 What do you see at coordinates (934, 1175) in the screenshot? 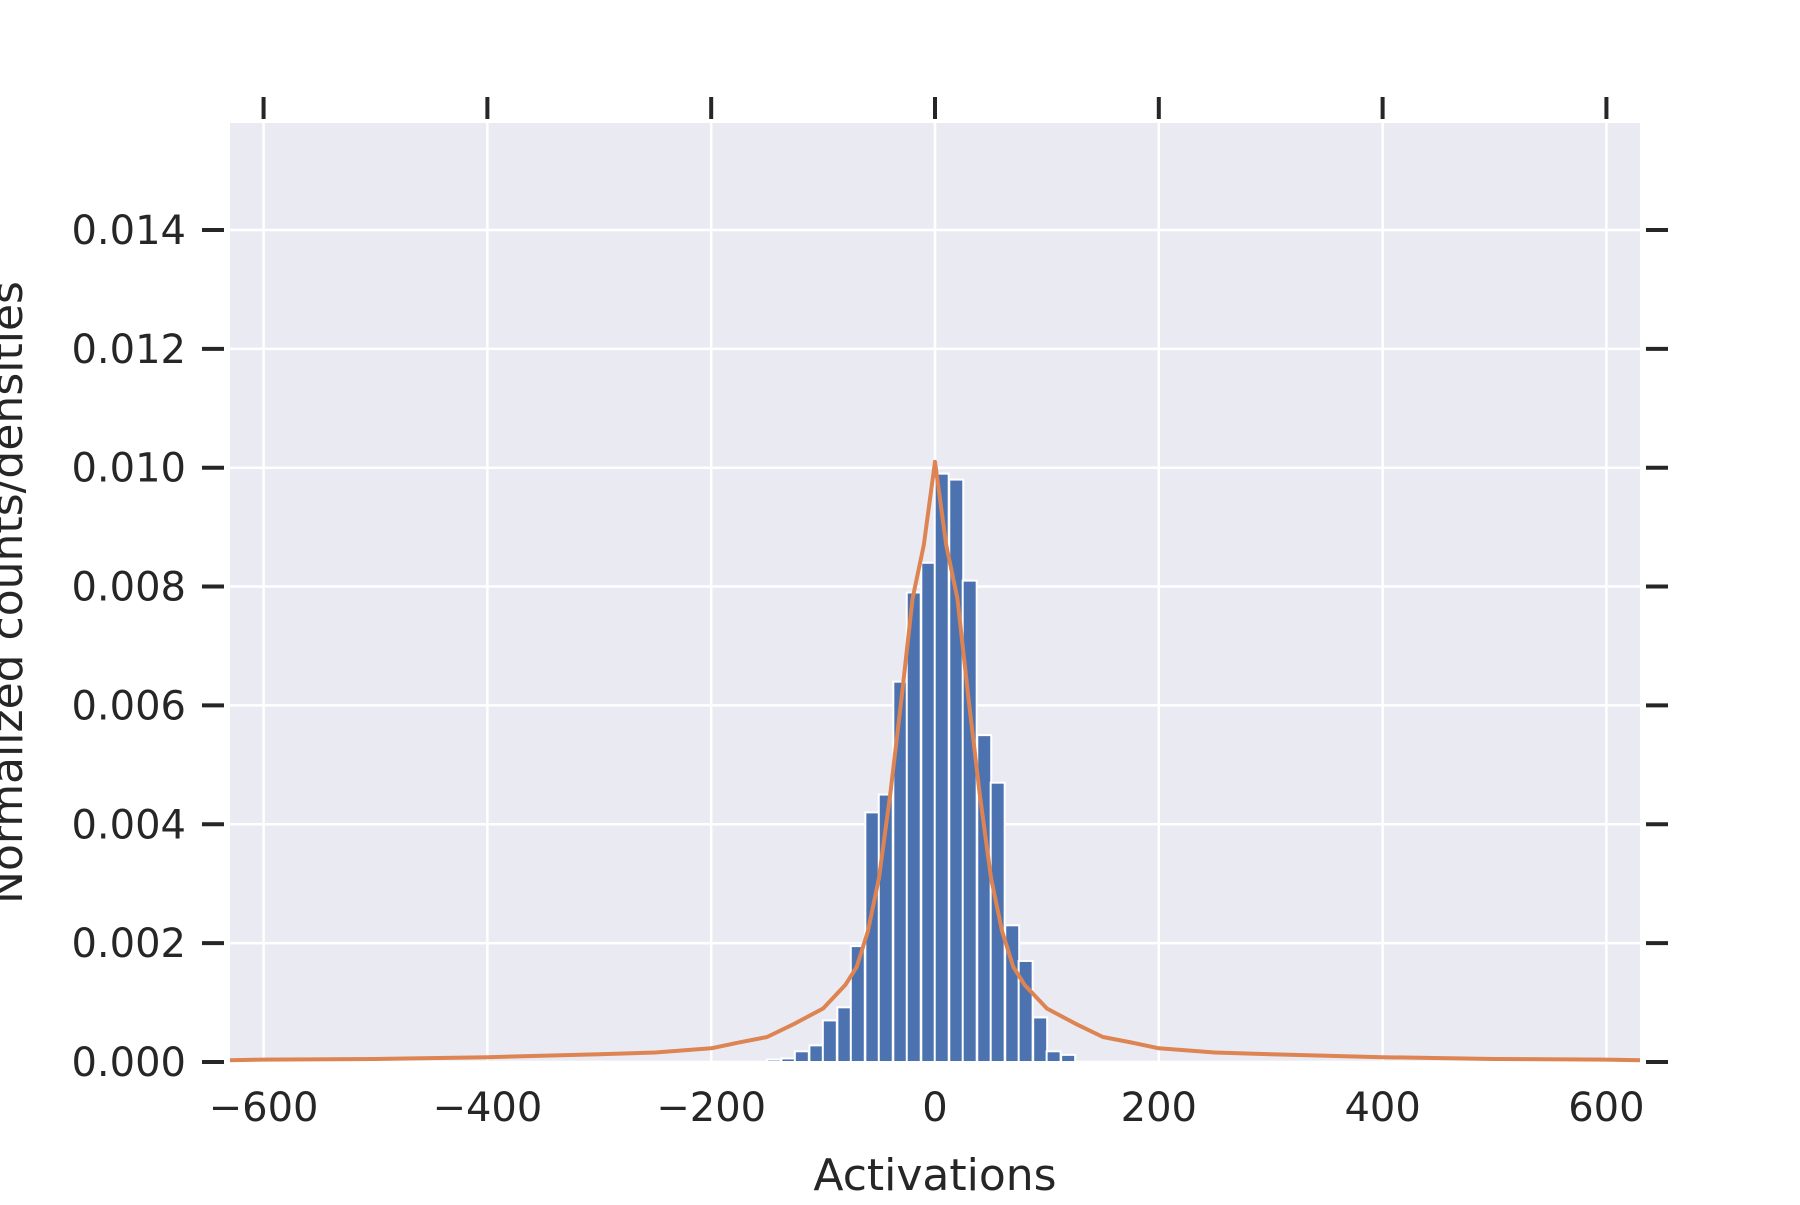
I see `x-axis-label: Activations` at bounding box center [934, 1175].